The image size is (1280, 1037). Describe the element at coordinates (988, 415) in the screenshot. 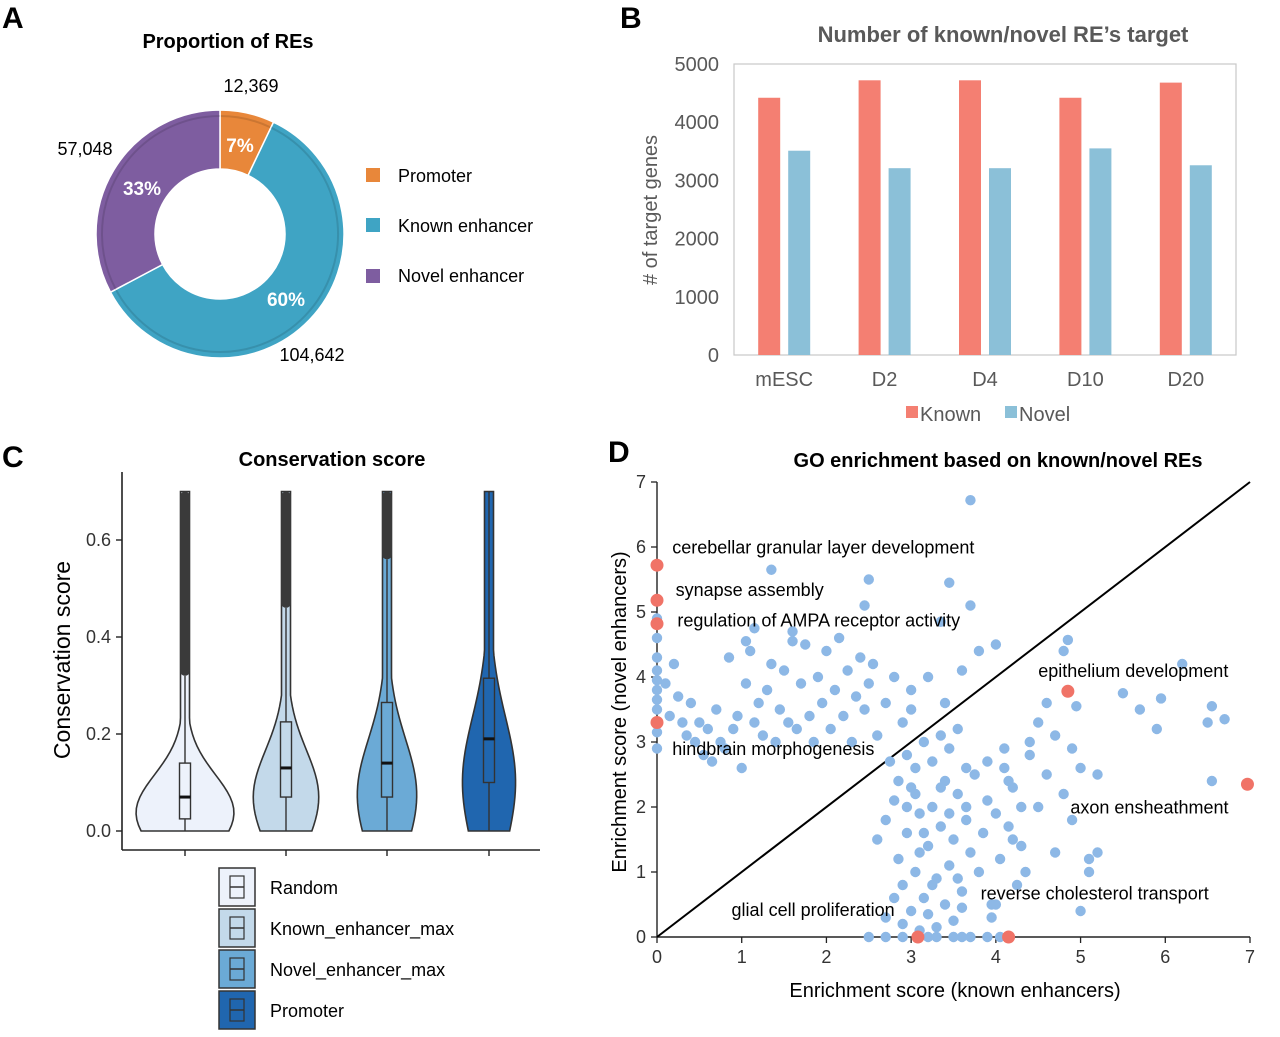

I see `bar-legend: Known Novel` at that location.